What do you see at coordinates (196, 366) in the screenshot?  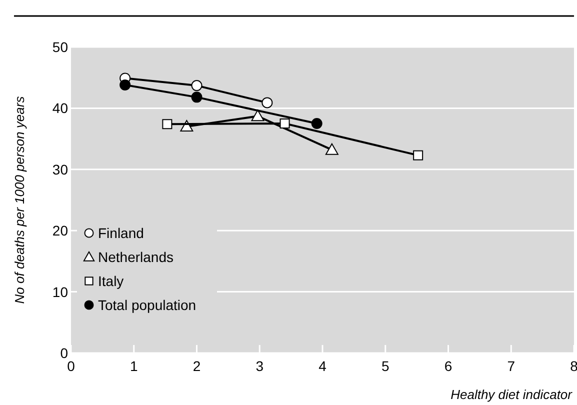 I see `x-tick-label: 2` at bounding box center [196, 366].